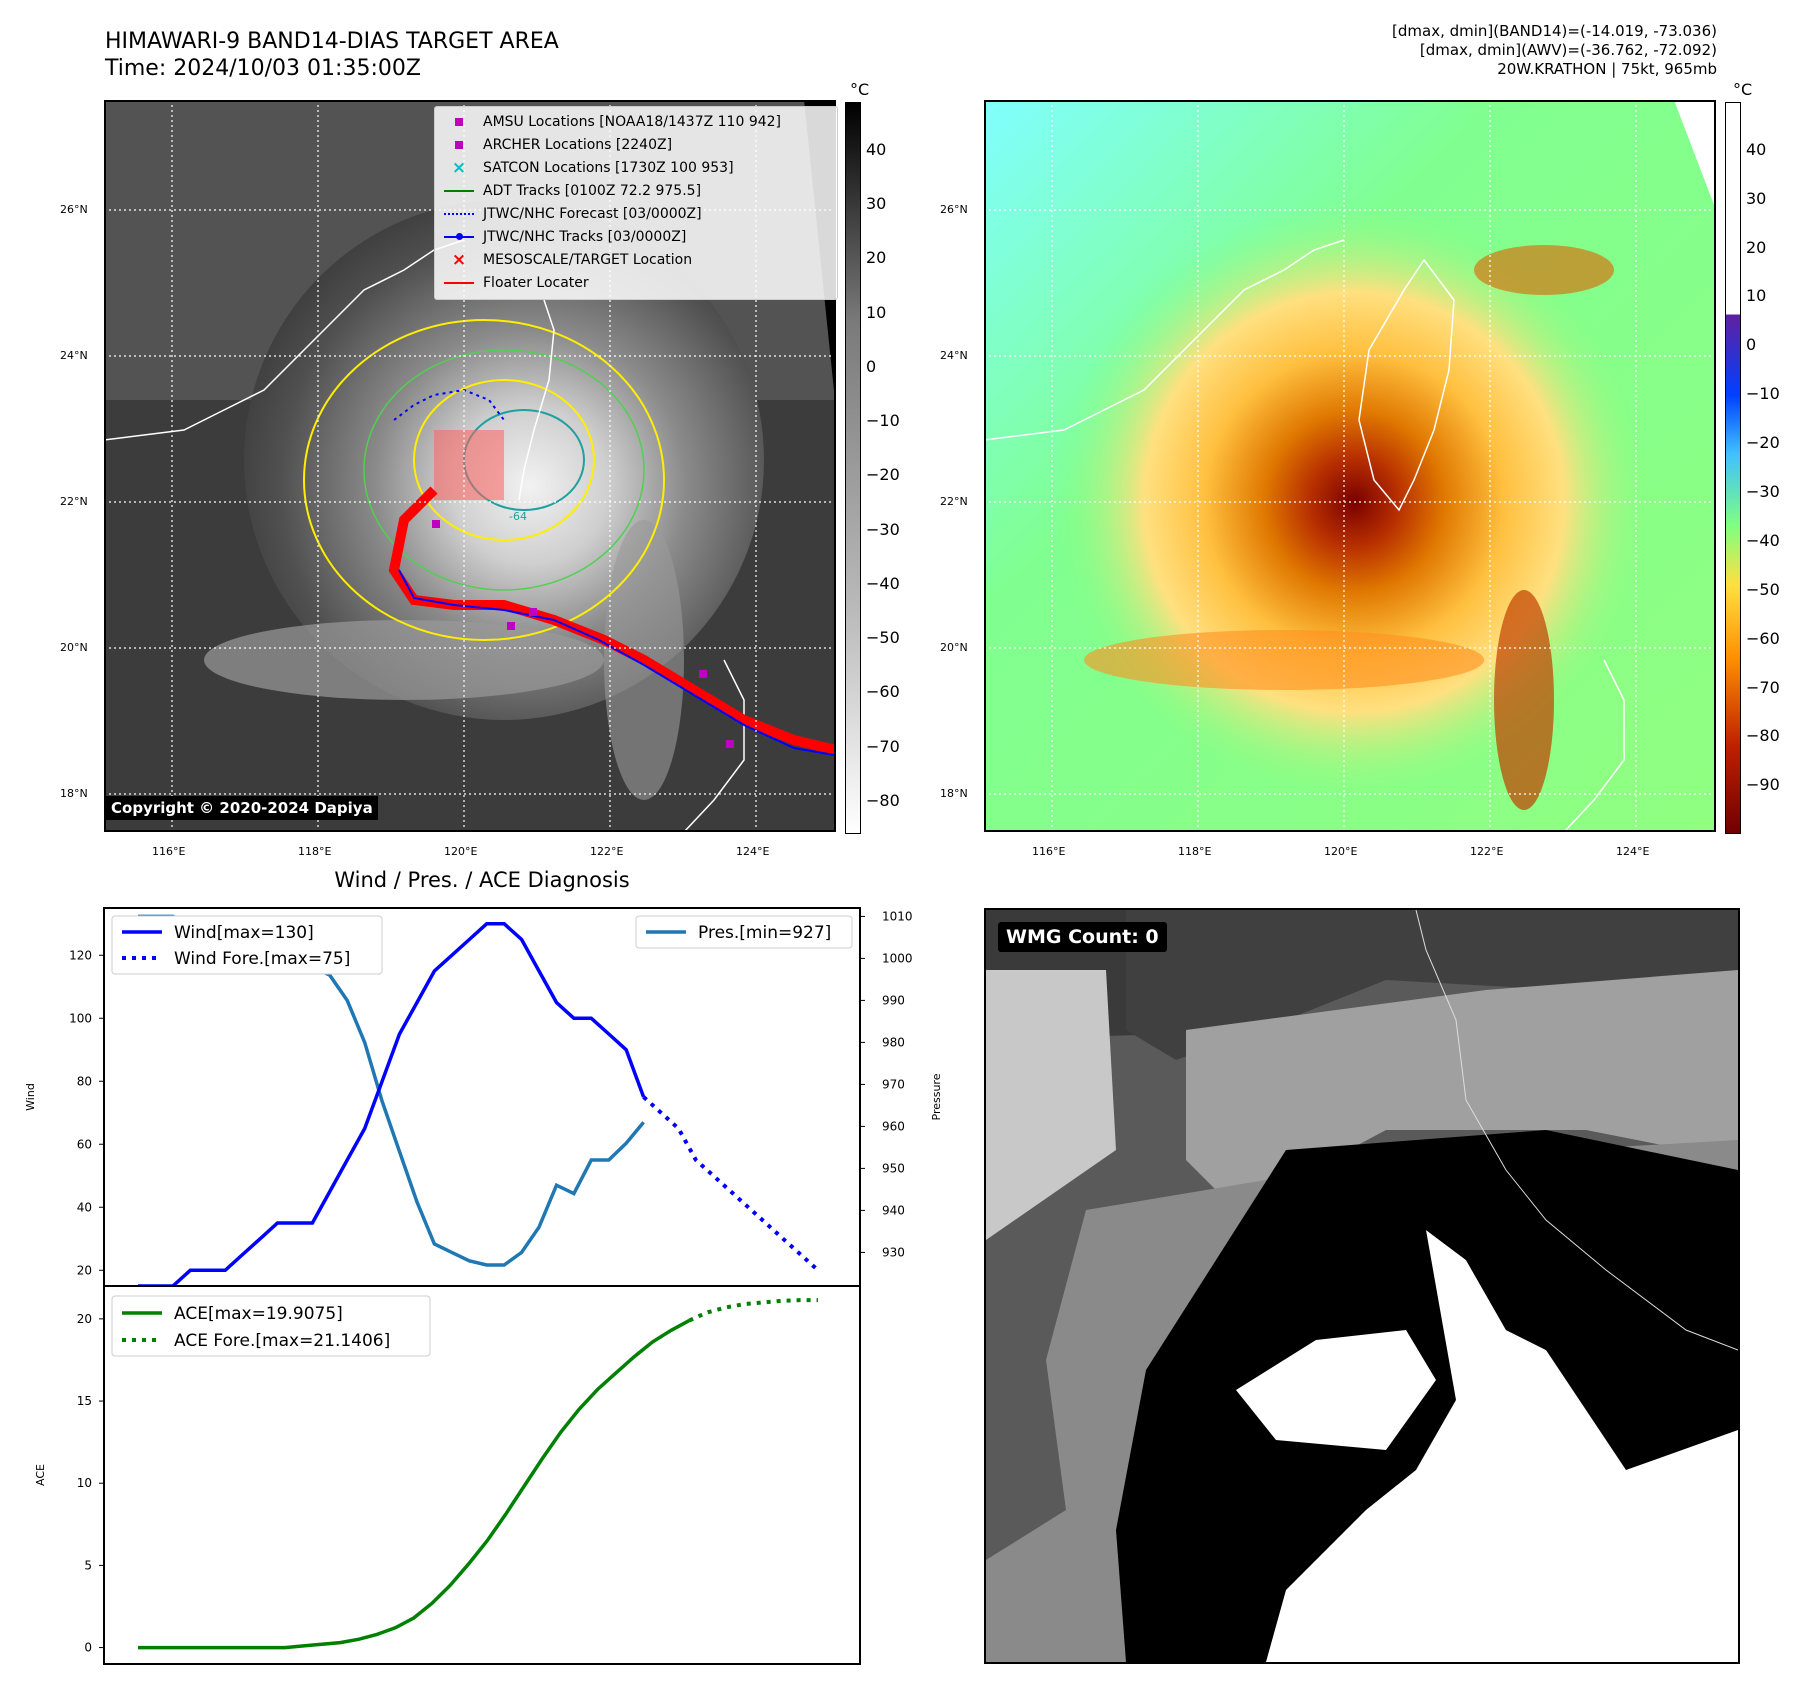 The width and height of the screenshot is (1797, 1690). Describe the element at coordinates (258, 1314) in the screenshot. I see `ace-legend-label: ACE[max=19.9075]` at that location.